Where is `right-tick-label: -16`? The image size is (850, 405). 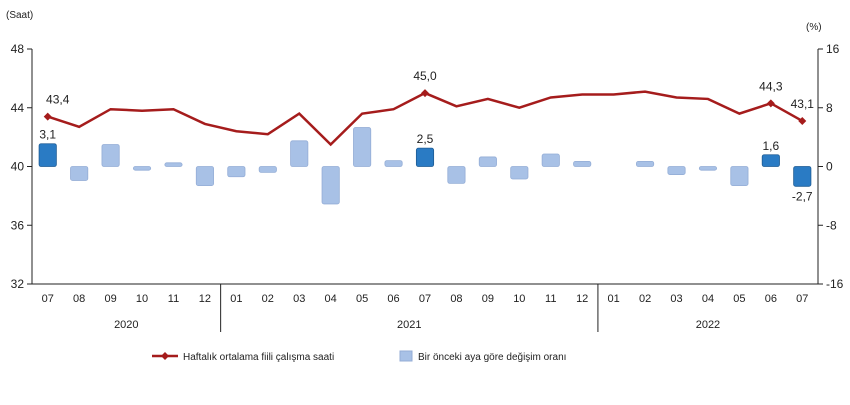
right-tick-label: -16 is located at coordinates (835, 284).